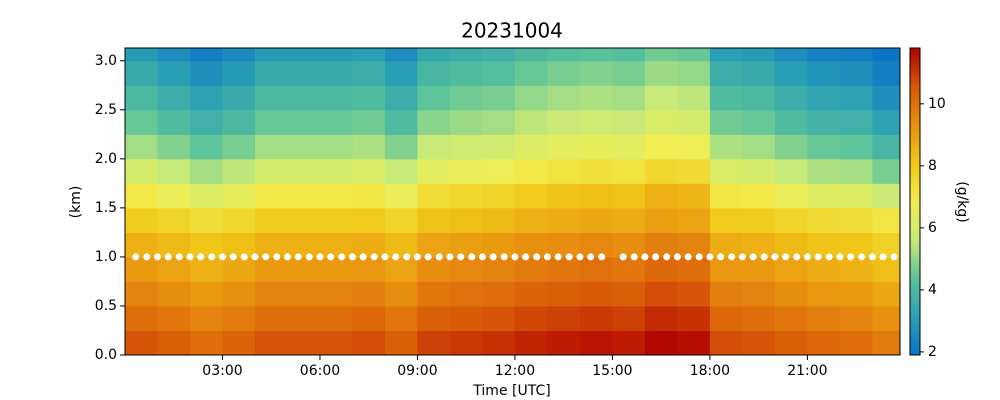 The height and width of the screenshot is (400, 1000). Describe the element at coordinates (612, 371) in the screenshot. I see `x-tick-label: 15:00` at that location.